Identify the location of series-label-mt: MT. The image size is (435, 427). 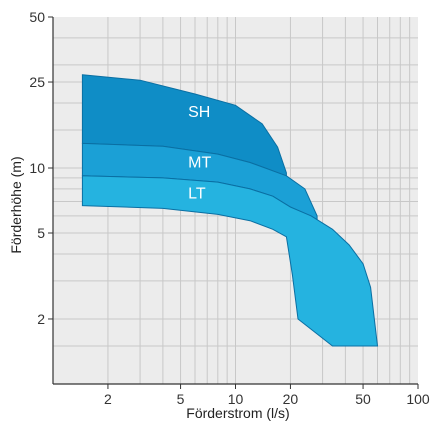
(199, 162).